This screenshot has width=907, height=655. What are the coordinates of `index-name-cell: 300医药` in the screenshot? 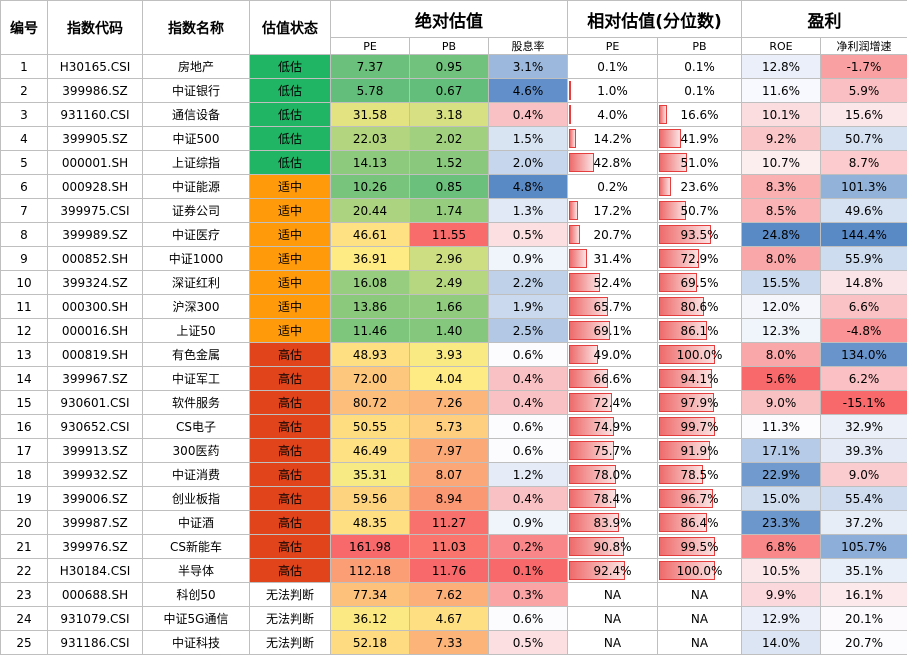 It's located at (196, 451).